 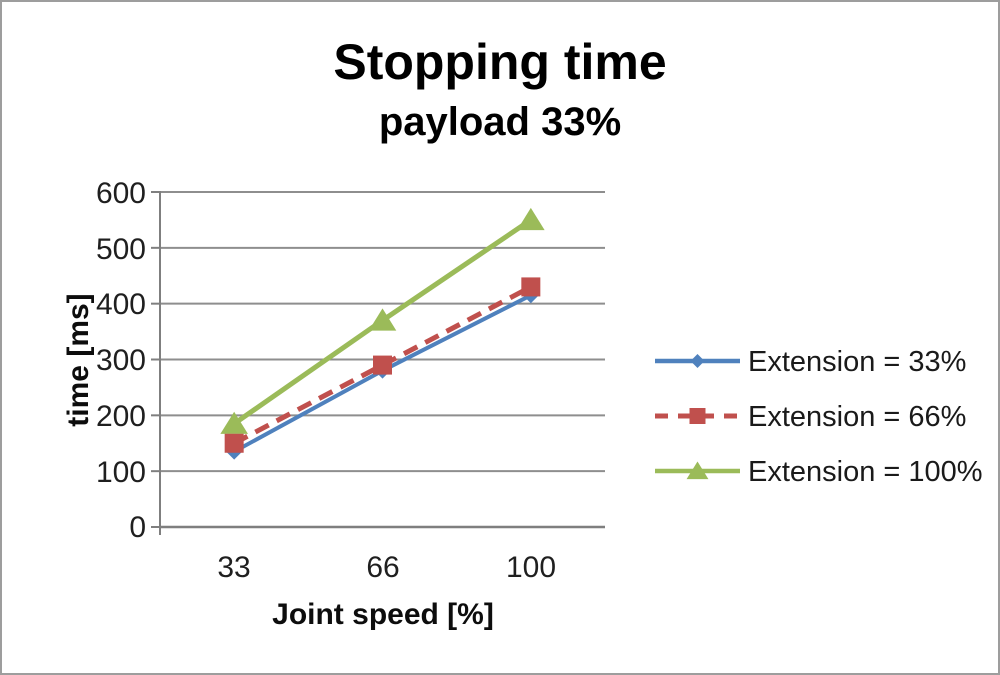 What do you see at coordinates (499, 62) in the screenshot?
I see `chart-title: Stopping time` at bounding box center [499, 62].